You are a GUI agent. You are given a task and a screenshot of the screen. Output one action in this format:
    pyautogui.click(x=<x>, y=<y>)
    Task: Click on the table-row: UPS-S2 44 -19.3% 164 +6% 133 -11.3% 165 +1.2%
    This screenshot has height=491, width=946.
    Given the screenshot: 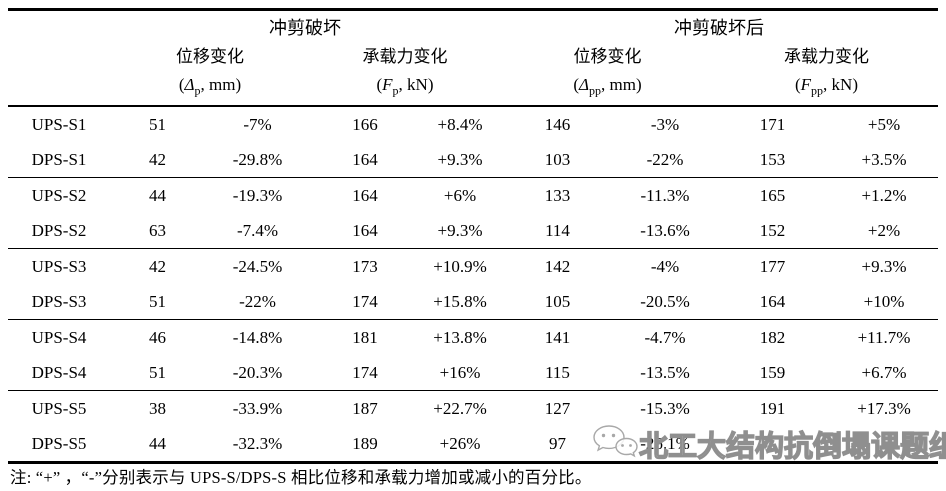 What is the action you would take?
    pyautogui.click(x=473, y=196)
    